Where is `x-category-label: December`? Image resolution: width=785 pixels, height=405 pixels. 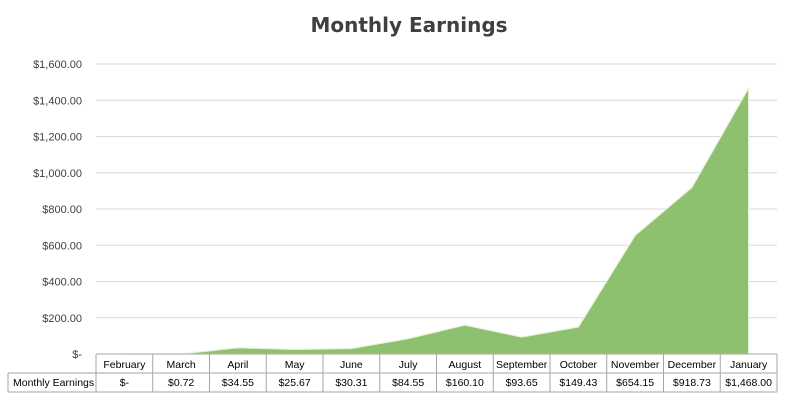 x-category-label: December is located at coordinates (692, 365).